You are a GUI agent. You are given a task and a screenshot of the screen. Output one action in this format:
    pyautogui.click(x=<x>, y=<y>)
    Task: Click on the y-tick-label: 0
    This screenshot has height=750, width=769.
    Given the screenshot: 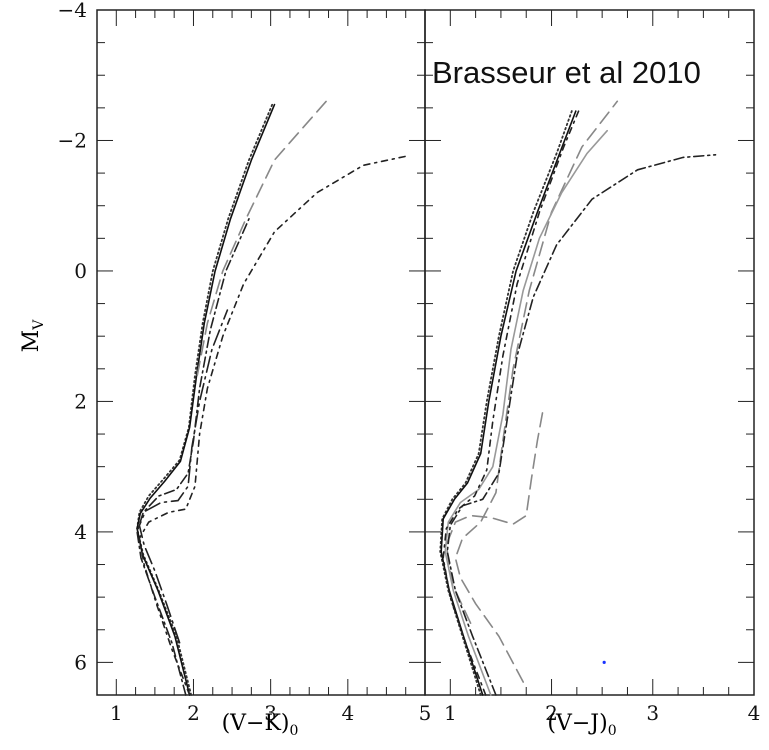 What is the action you would take?
    pyautogui.click(x=80, y=271)
    